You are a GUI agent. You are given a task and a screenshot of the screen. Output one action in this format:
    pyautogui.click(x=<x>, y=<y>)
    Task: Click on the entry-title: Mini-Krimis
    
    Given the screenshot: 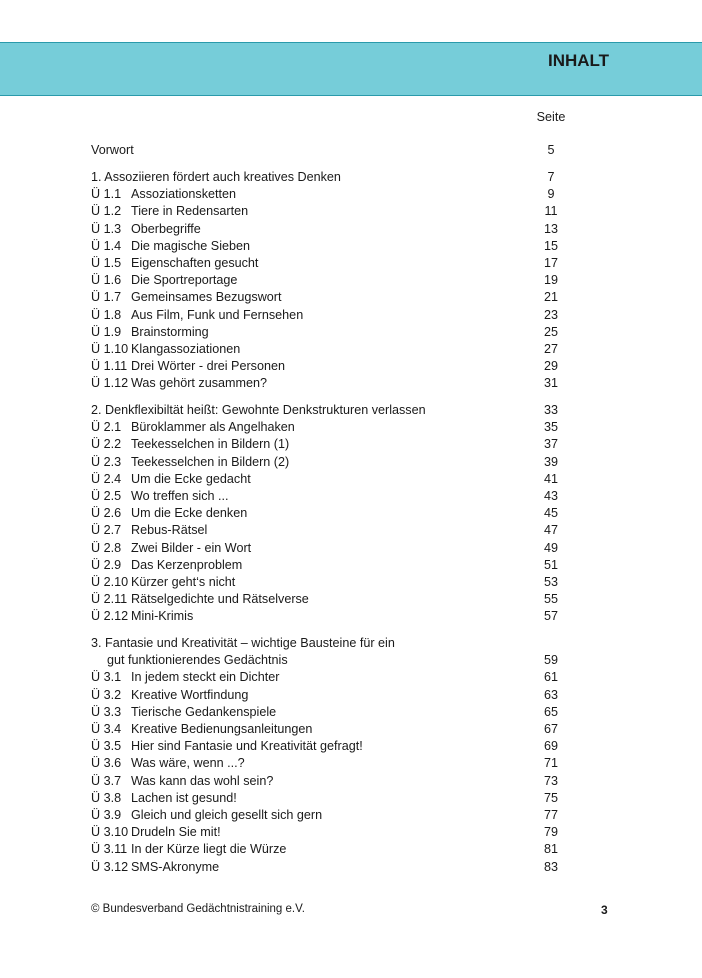 What is the action you would take?
    pyautogui.click(x=162, y=616)
    